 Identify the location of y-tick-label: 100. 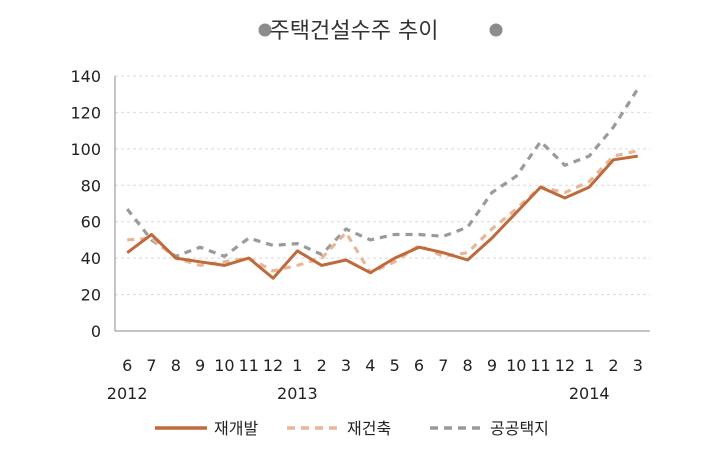
(85, 149).